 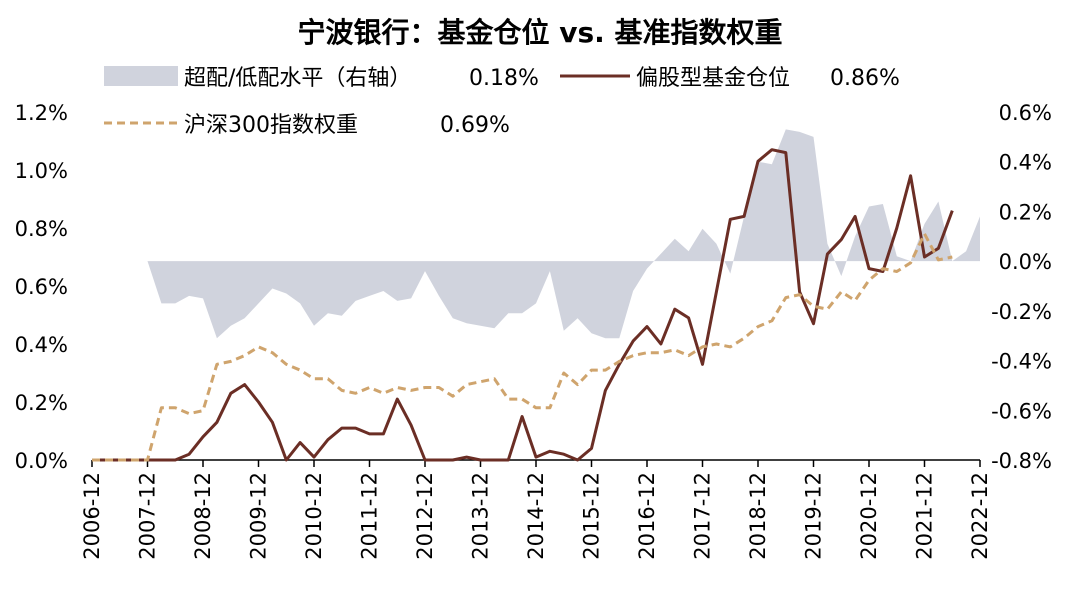 What do you see at coordinates (980, 516) in the screenshot?
I see `x-tick-label: 2022-12` at bounding box center [980, 516].